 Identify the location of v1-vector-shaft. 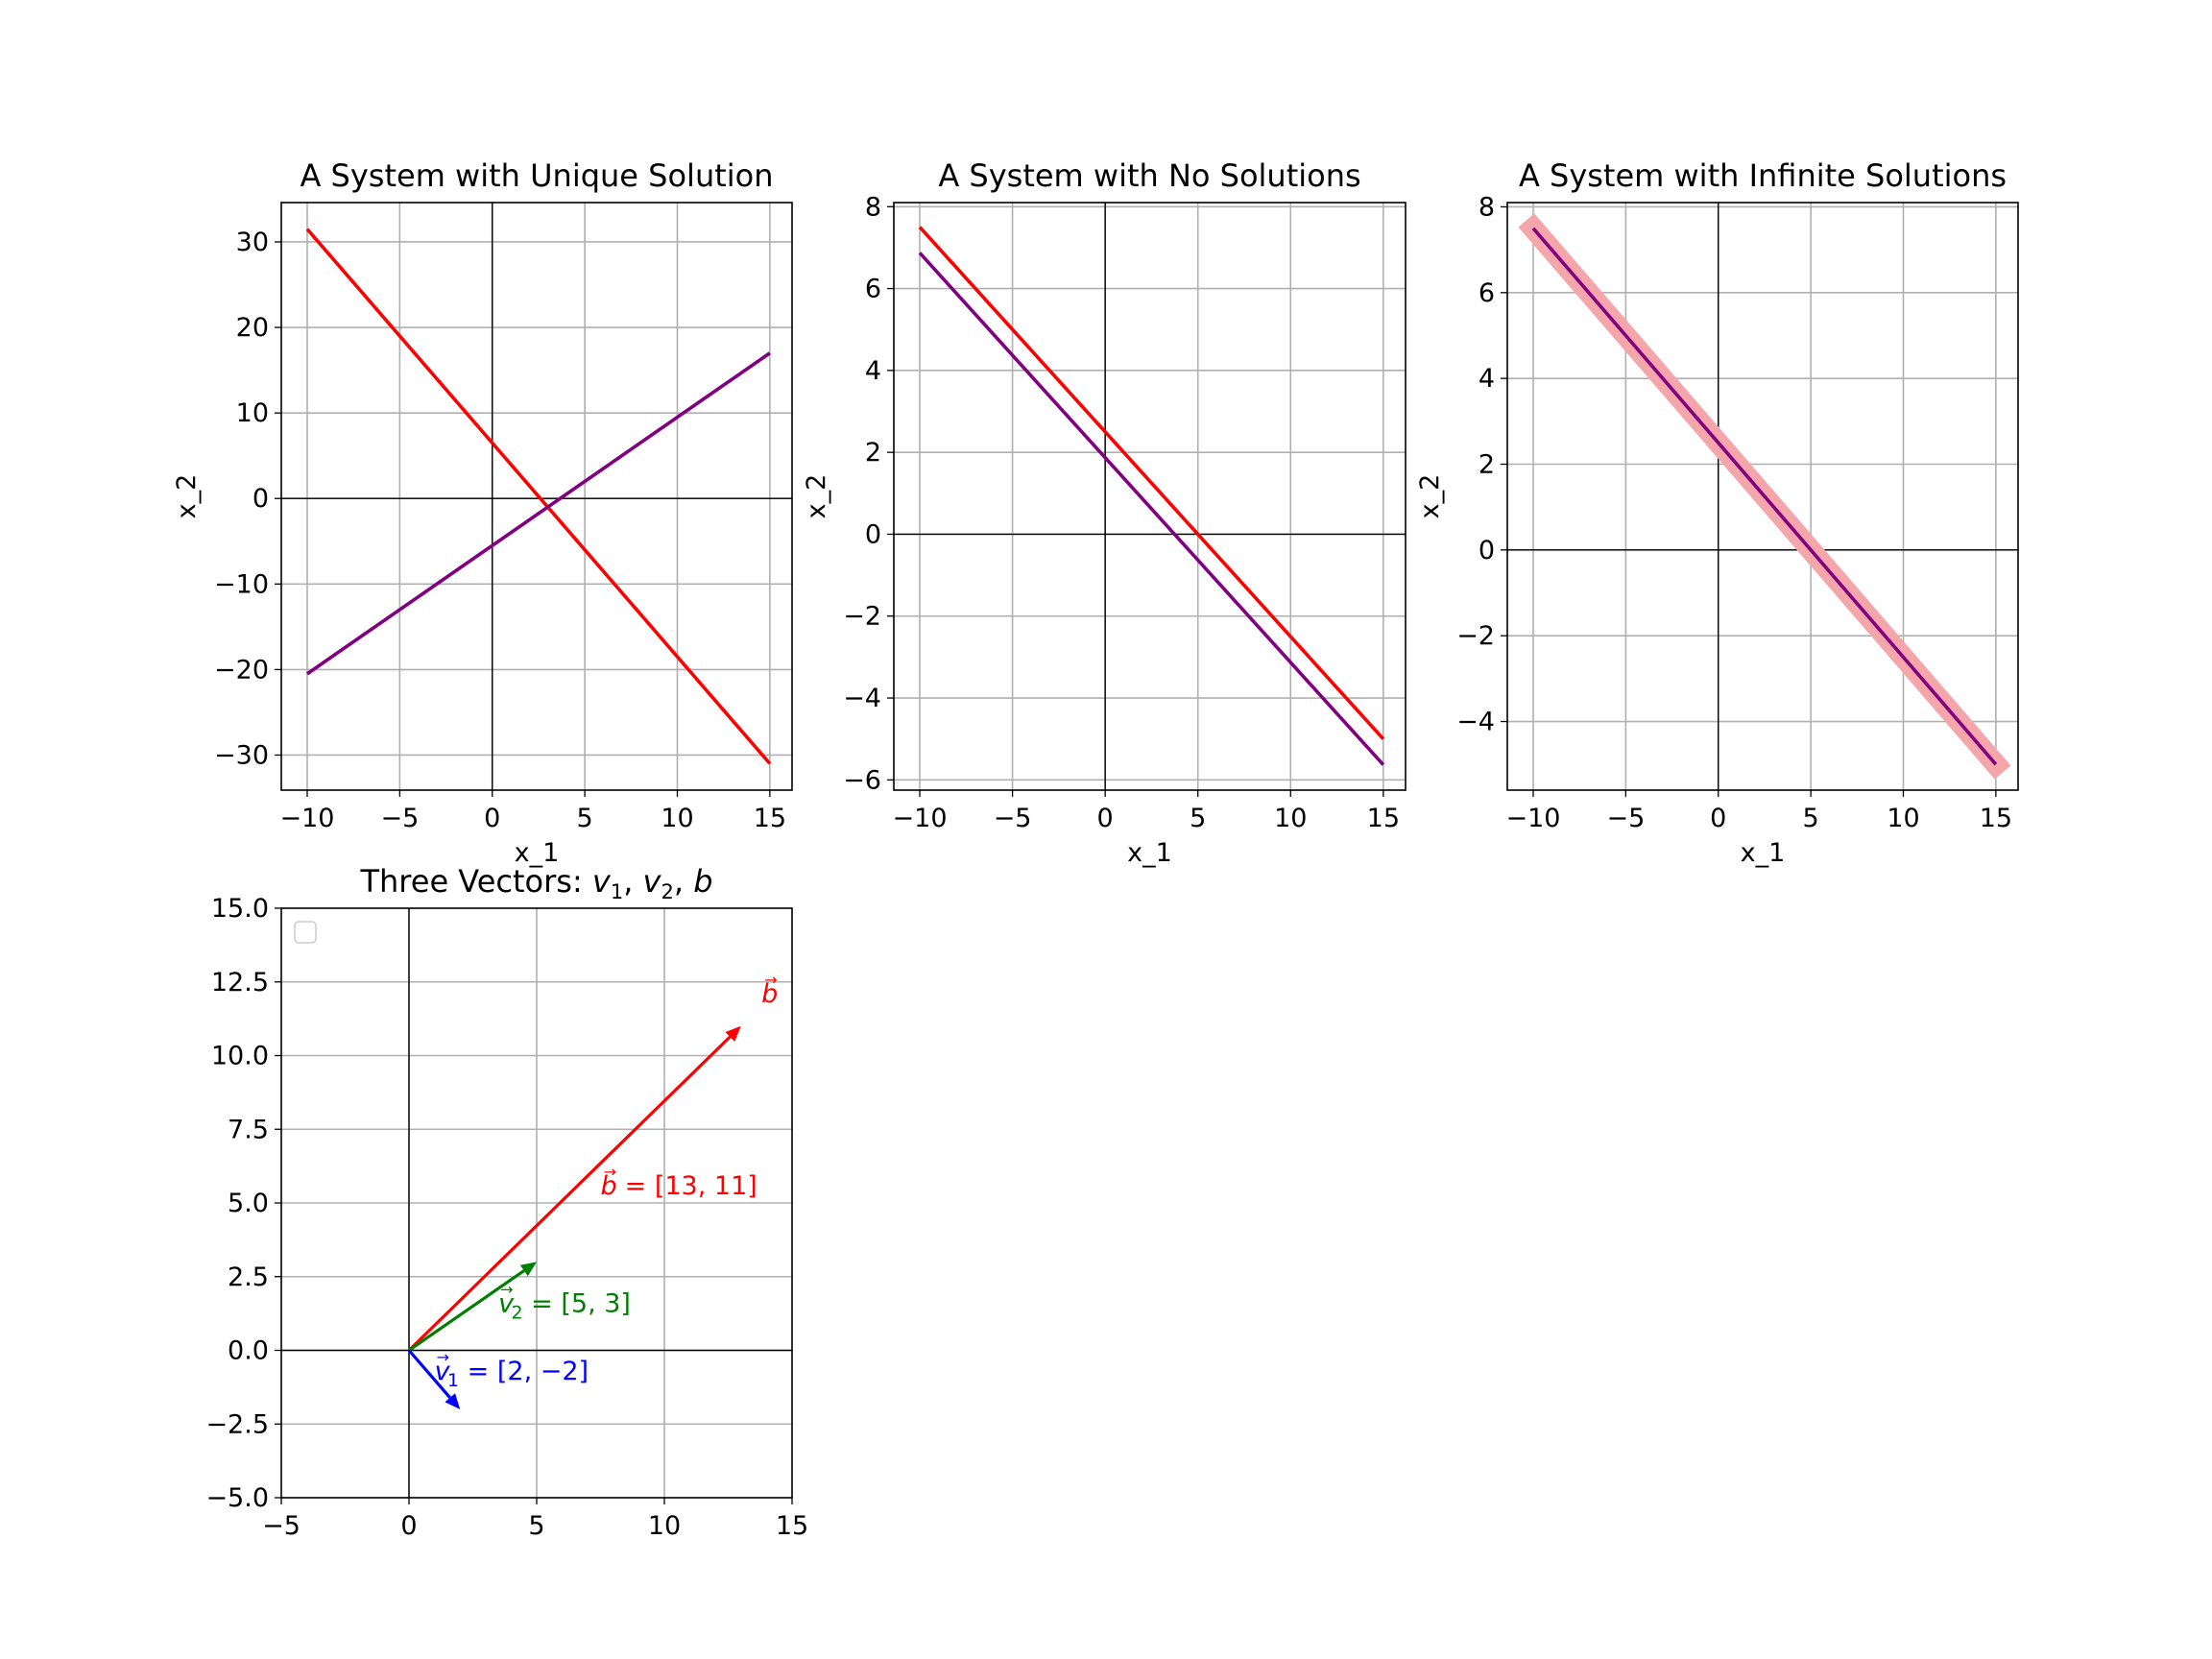
(429, 1374).